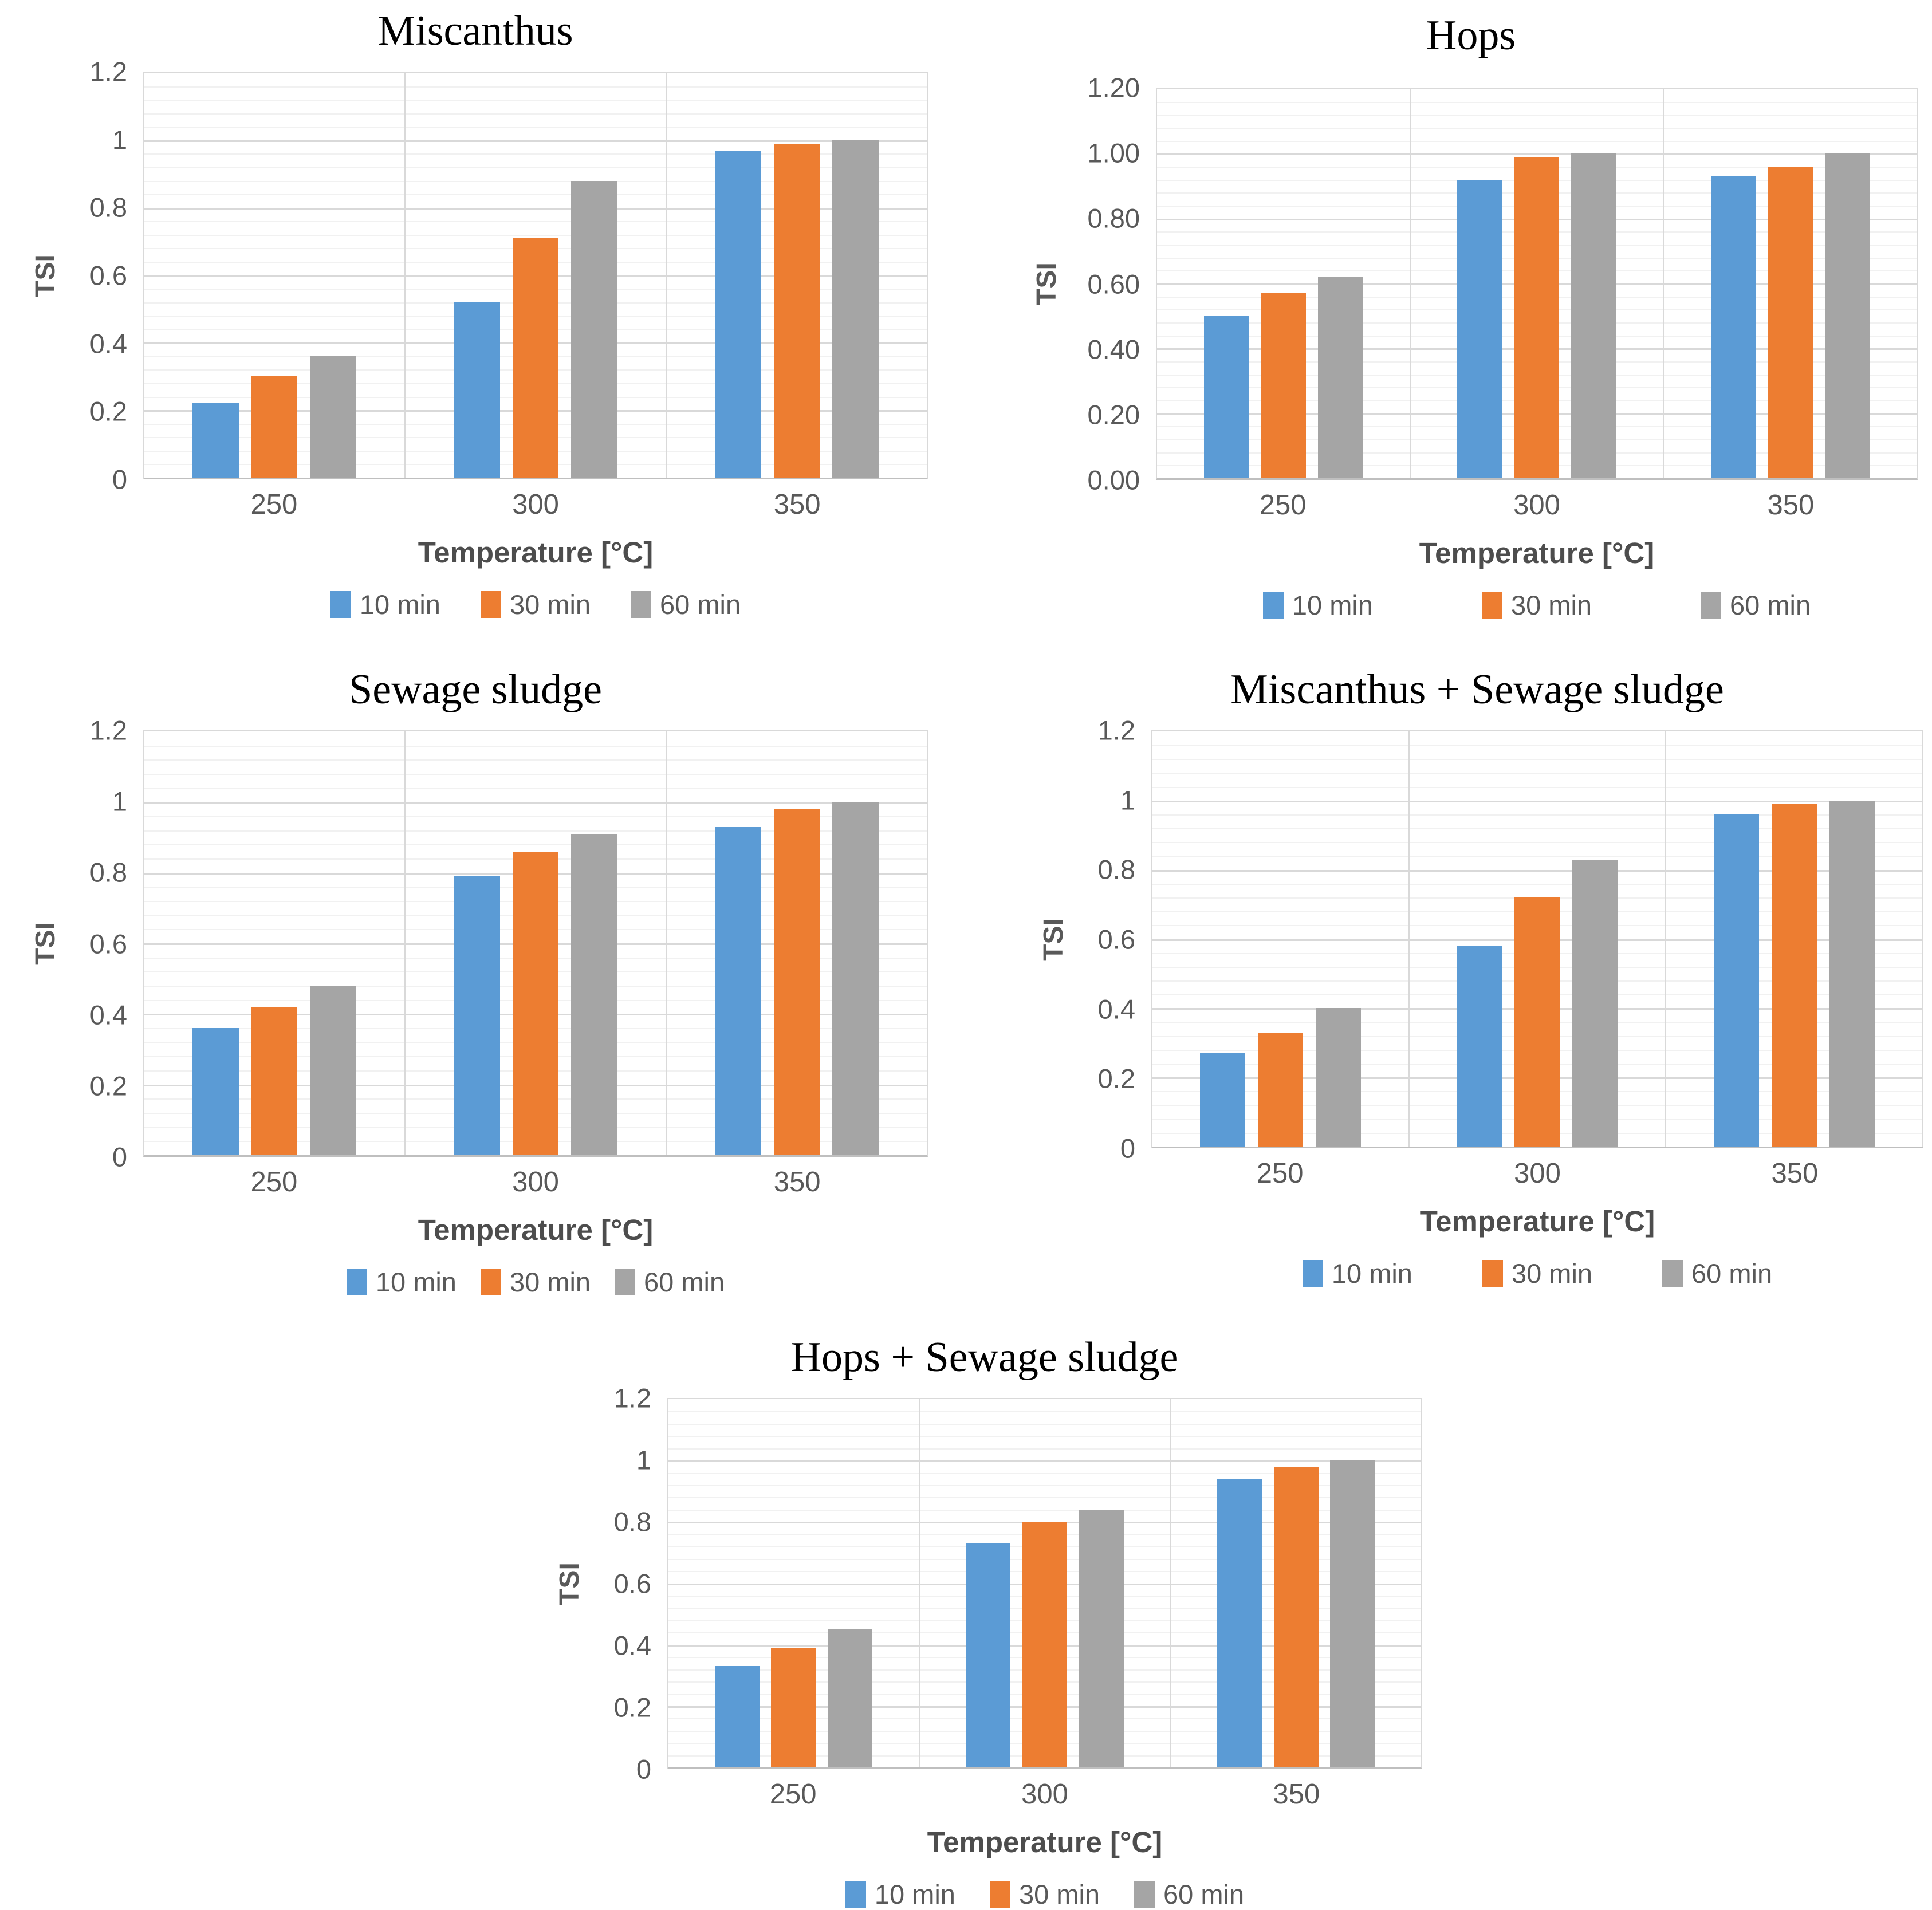 The height and width of the screenshot is (1910, 1932). Describe the element at coordinates (1537, 552) in the screenshot. I see `x-axis-title: Temperature [°C]` at that location.